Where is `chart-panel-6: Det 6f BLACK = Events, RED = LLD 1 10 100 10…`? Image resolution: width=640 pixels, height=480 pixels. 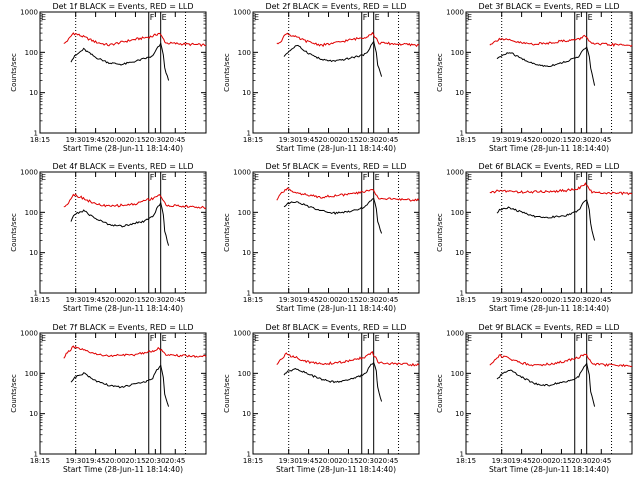 chart-panel-6: Det 6f BLACK = Events, RED = LLD 1 10 100 10… is located at coordinates (534, 237).